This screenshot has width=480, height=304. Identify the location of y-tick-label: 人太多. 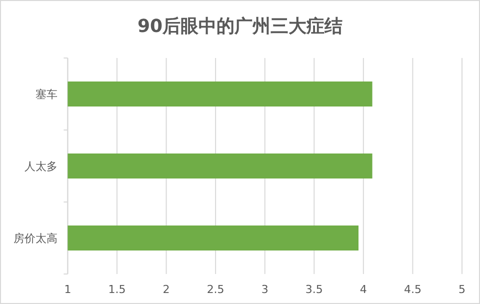
(41, 166).